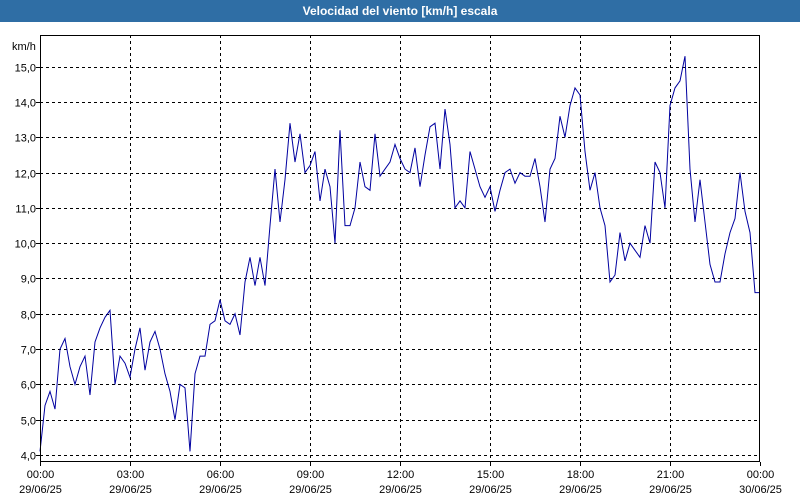 The height and width of the screenshot is (500, 800). What do you see at coordinates (25, 245) in the screenshot?
I see `y-tick-label: 10,0` at bounding box center [25, 245].